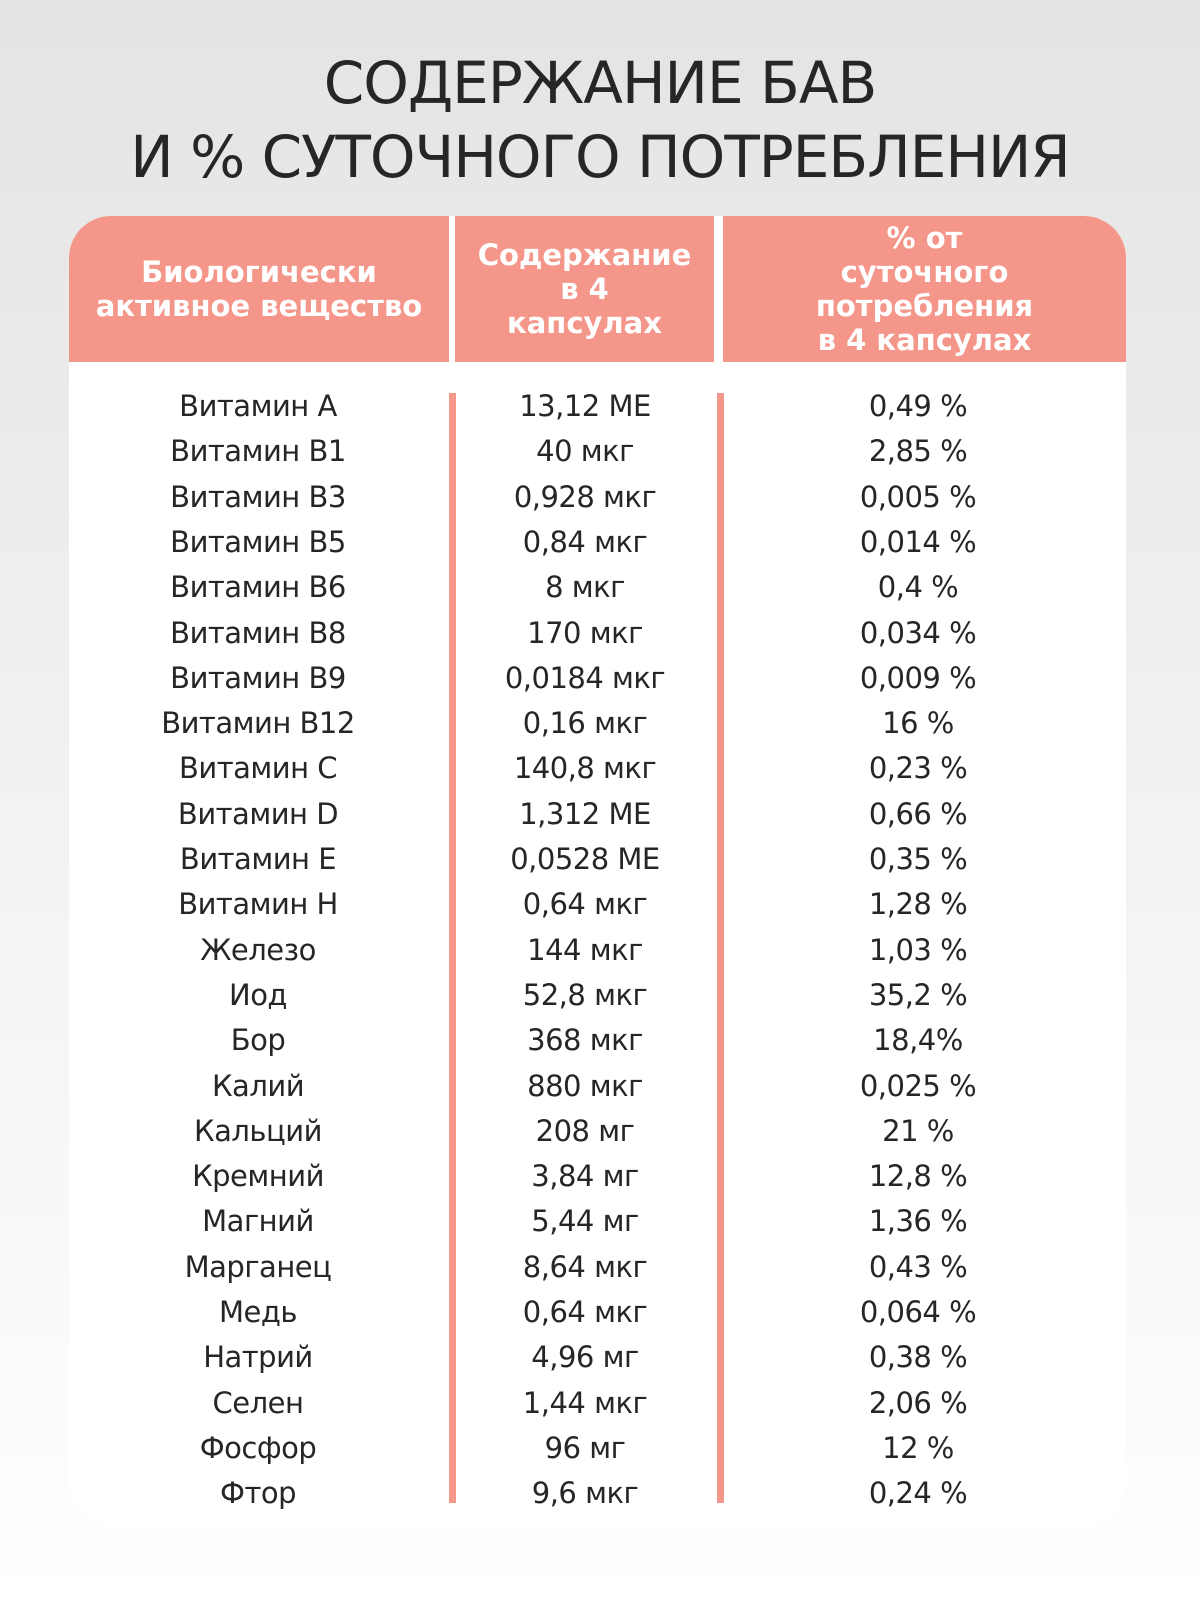 Image resolution: width=1200 pixels, height=1600 pixels. What do you see at coordinates (585, 677) in the screenshot?
I see `table-cell: 0,0184 мкг` at bounding box center [585, 677].